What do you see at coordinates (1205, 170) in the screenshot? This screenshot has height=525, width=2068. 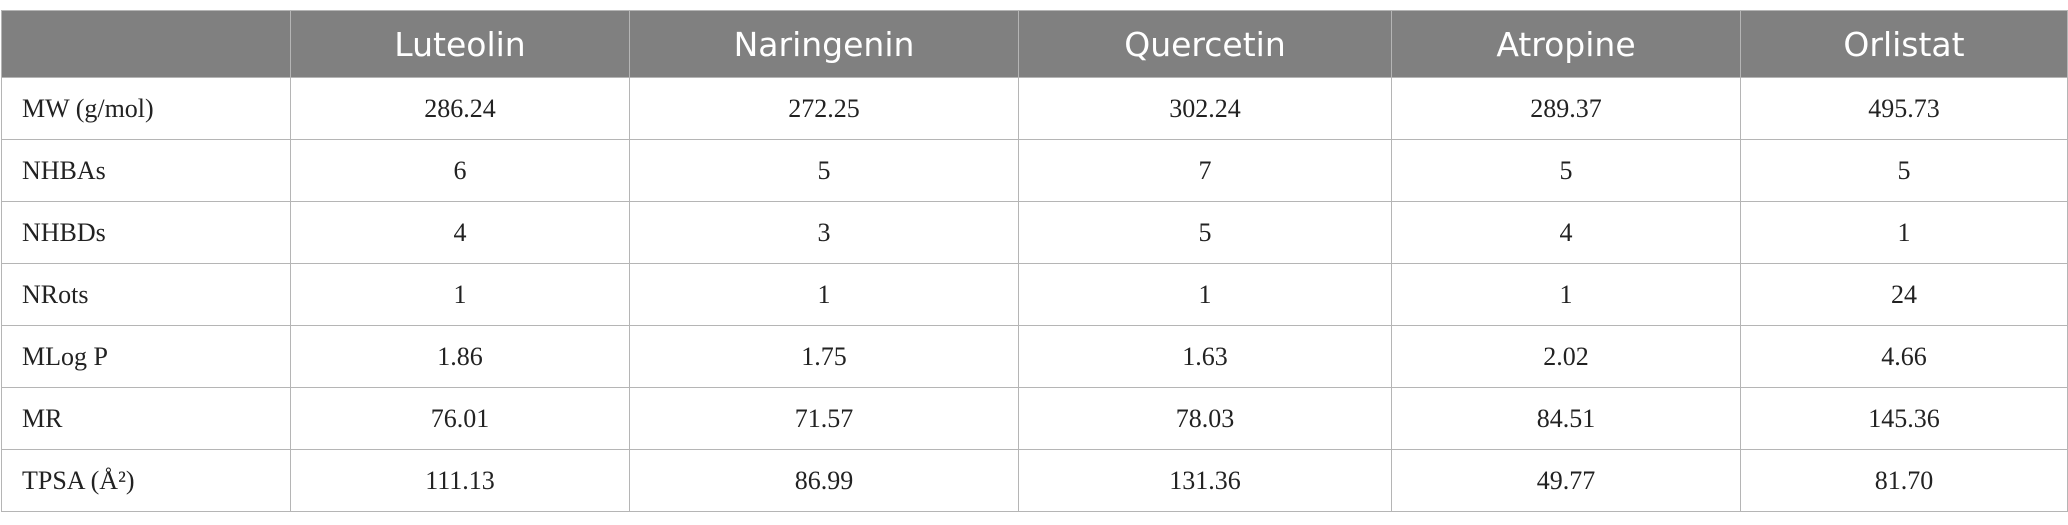 I see `cell: 7` at bounding box center [1205, 170].